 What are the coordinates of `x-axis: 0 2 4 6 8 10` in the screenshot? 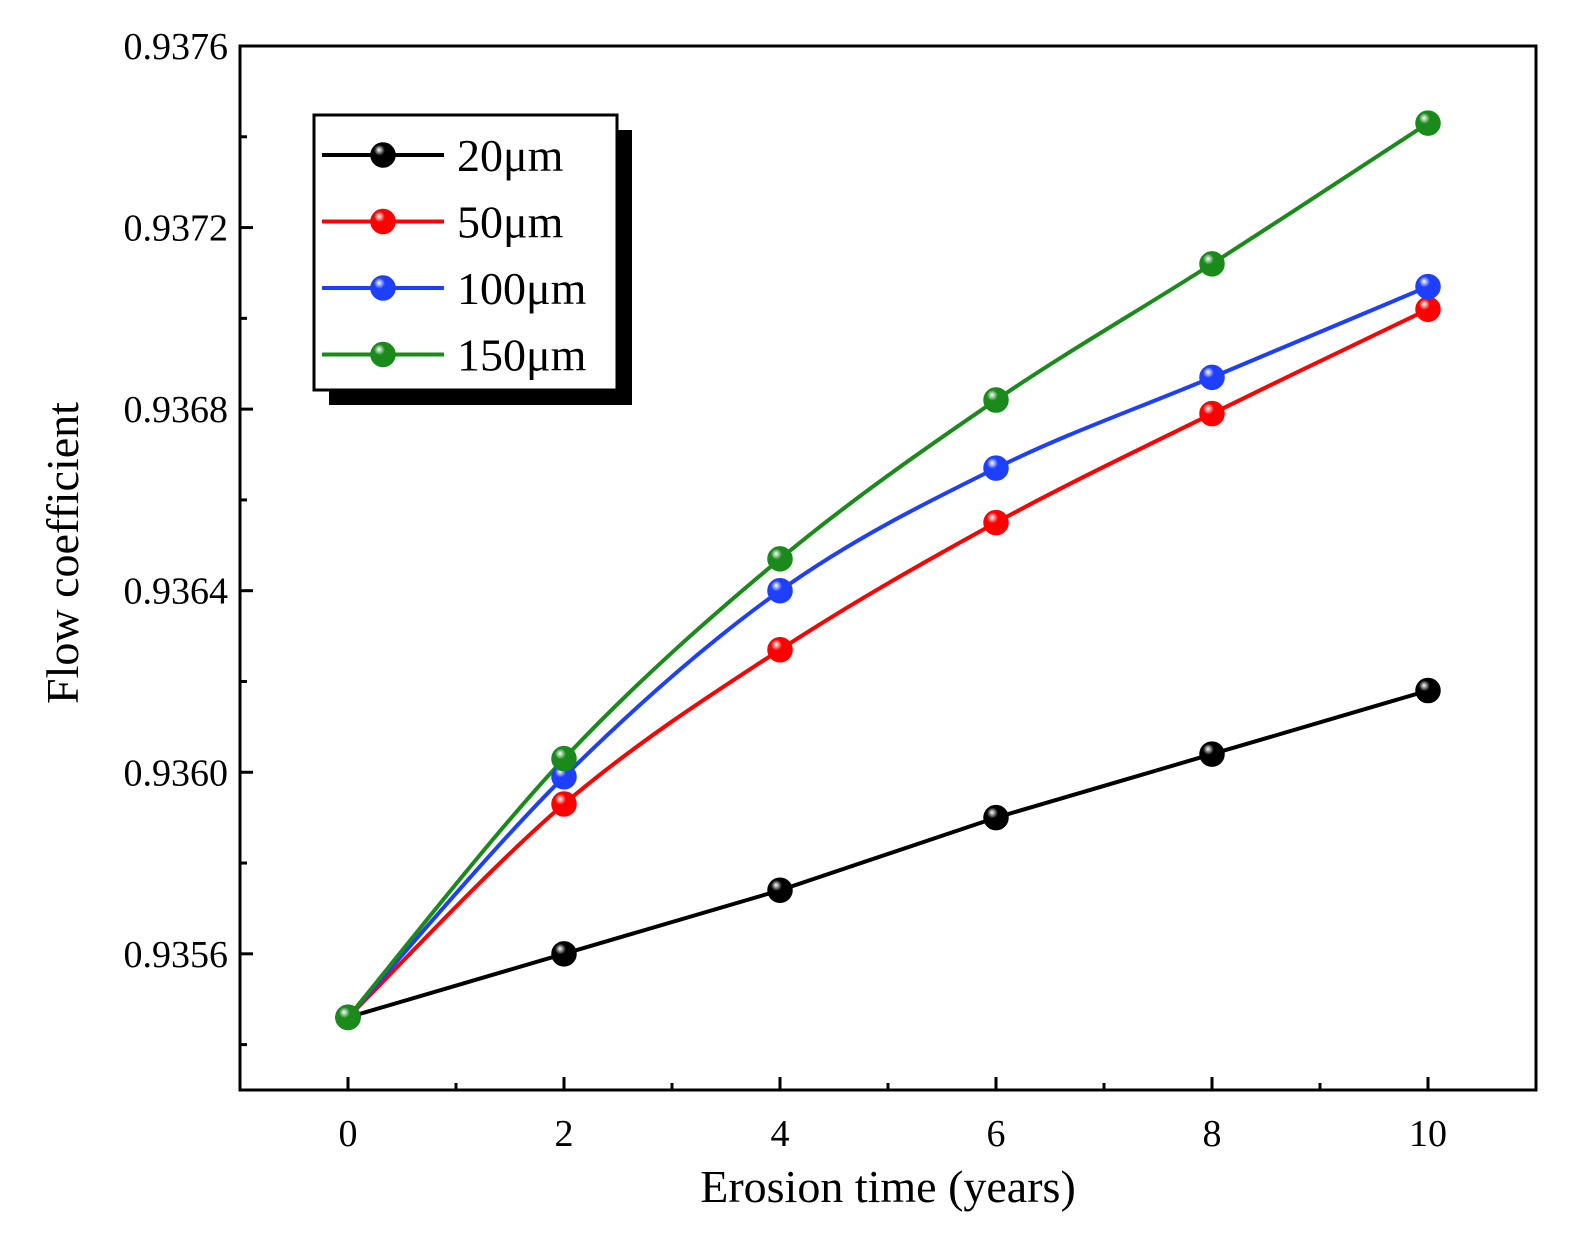 It's located at (893, 1116).